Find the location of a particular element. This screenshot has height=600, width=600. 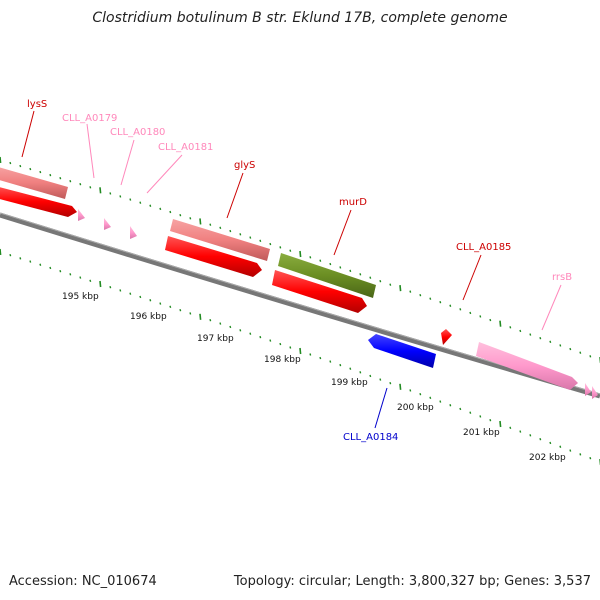

feature-lysS-cds is located at coordinates (38, 201).